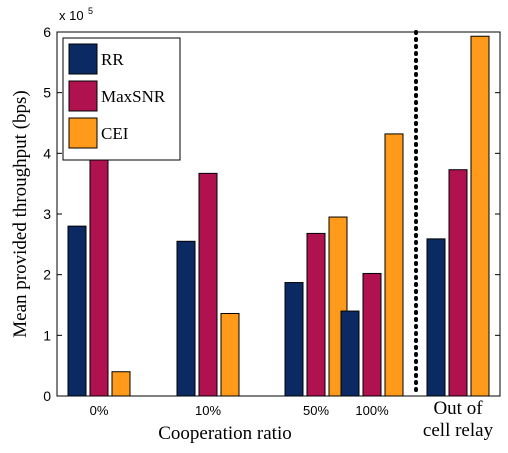 This screenshot has height=453, width=508. Describe the element at coordinates (115, 133) in the screenshot. I see `legend-label-cei: CEI` at that location.